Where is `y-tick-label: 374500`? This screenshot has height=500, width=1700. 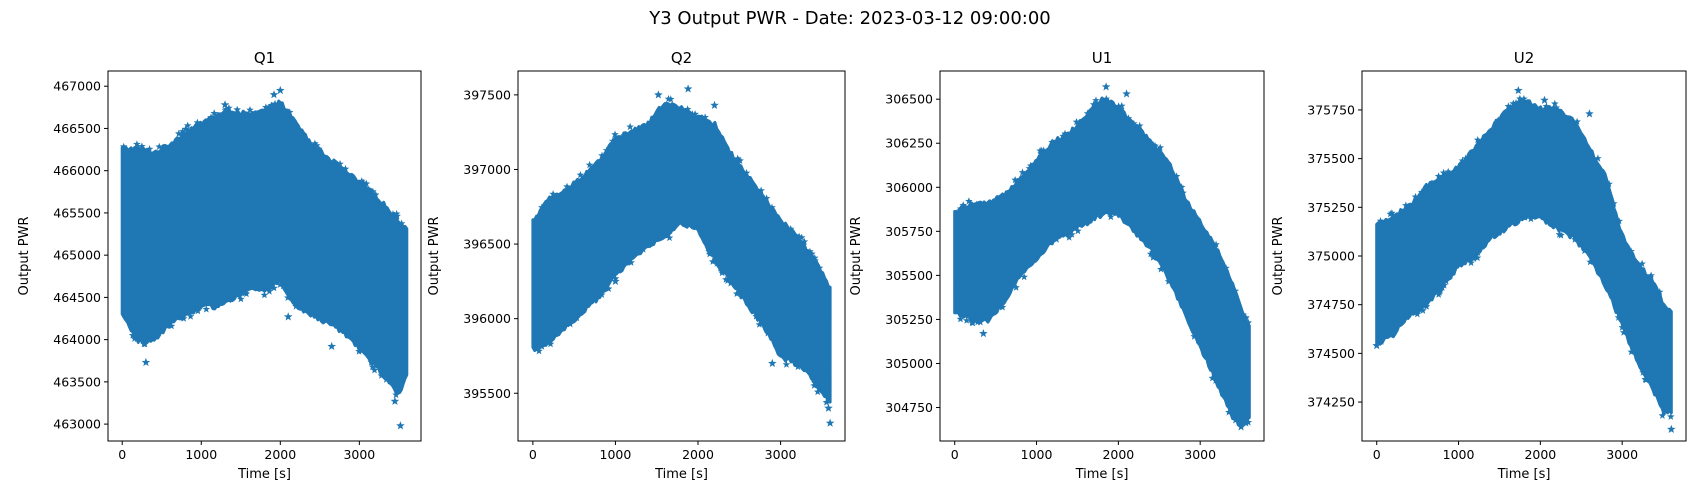 y-tick-label: 374500 is located at coordinates (1331, 353).